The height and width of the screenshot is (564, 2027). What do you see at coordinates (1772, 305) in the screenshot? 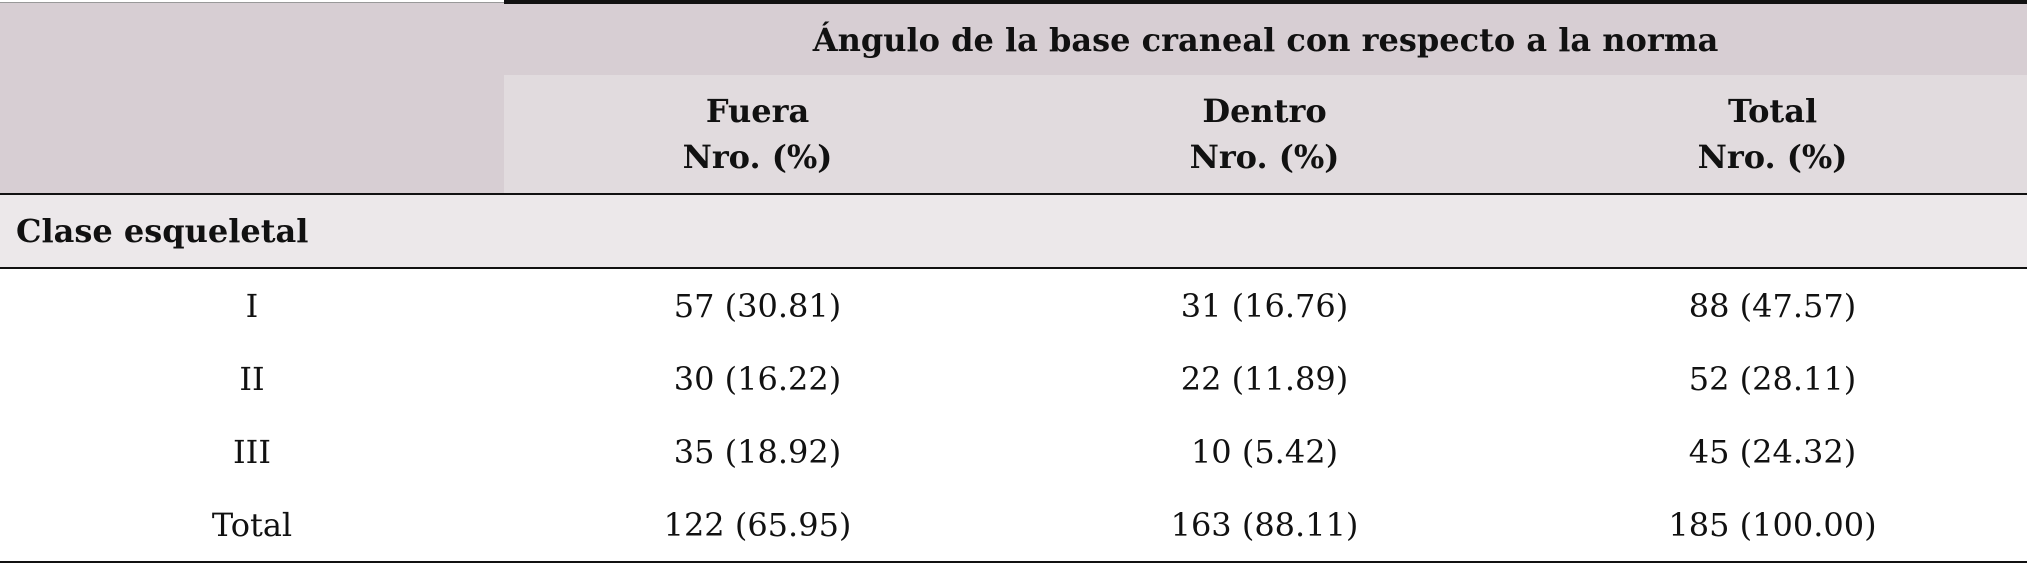
I see `data-cell: 88 (47.57)` at bounding box center [1772, 305].